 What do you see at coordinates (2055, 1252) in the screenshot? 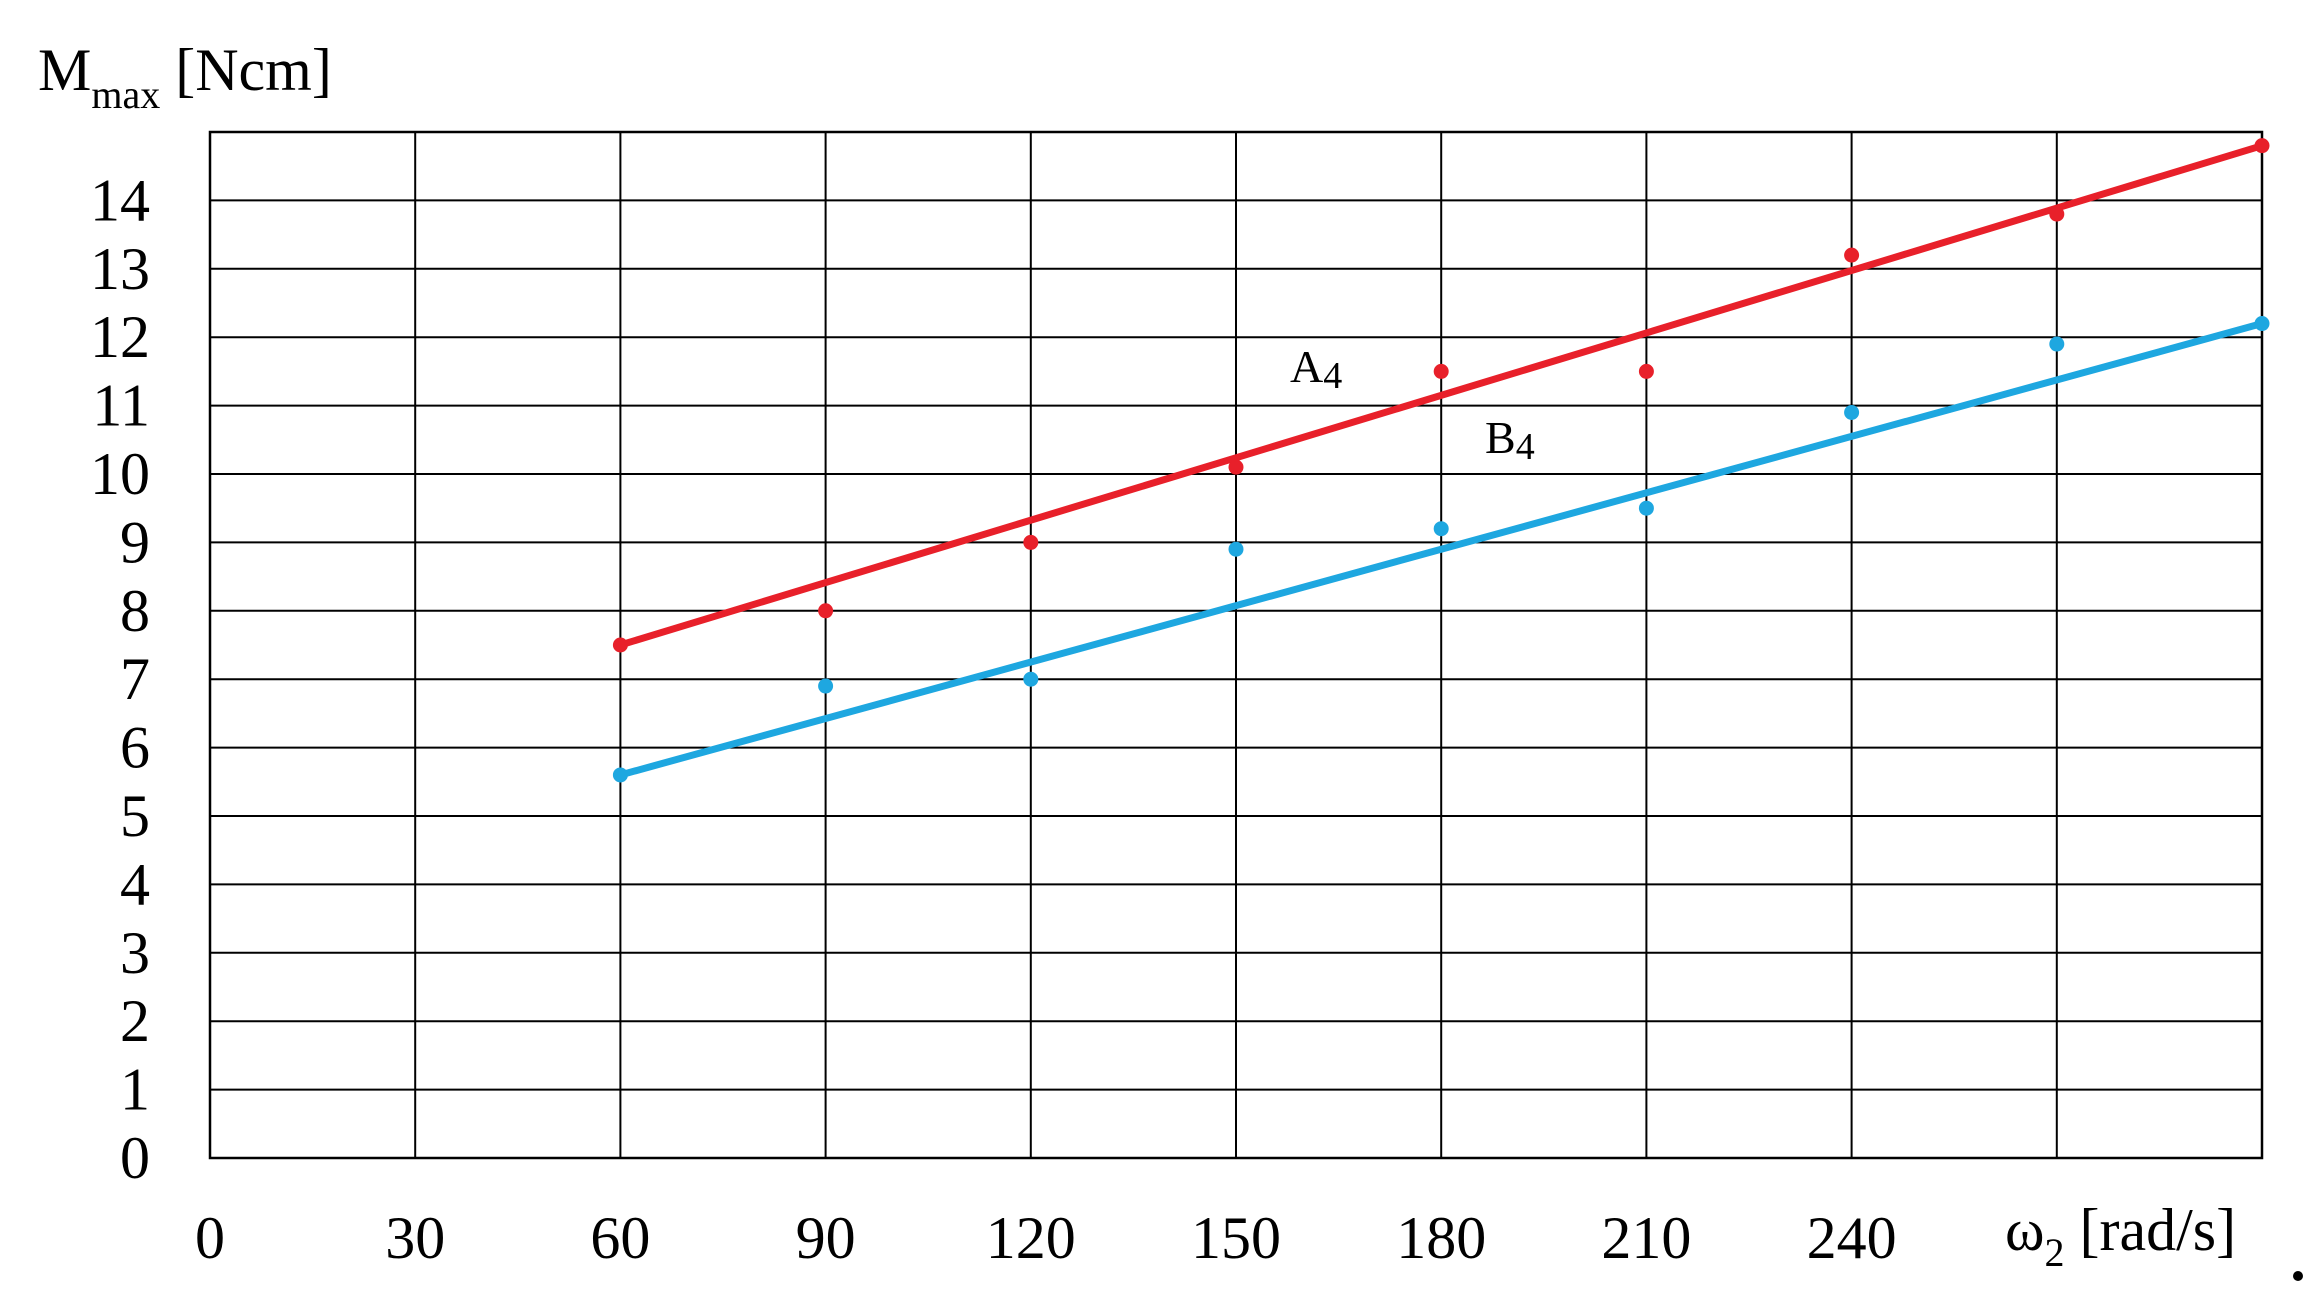
I see `x-axis-title-sub: 2` at bounding box center [2055, 1252].